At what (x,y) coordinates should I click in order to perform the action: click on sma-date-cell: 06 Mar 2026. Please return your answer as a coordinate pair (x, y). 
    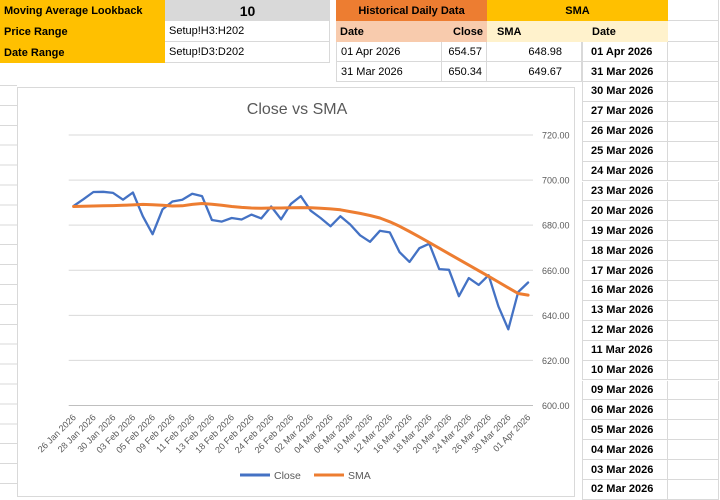
    Looking at the image, I should click on (625, 410).